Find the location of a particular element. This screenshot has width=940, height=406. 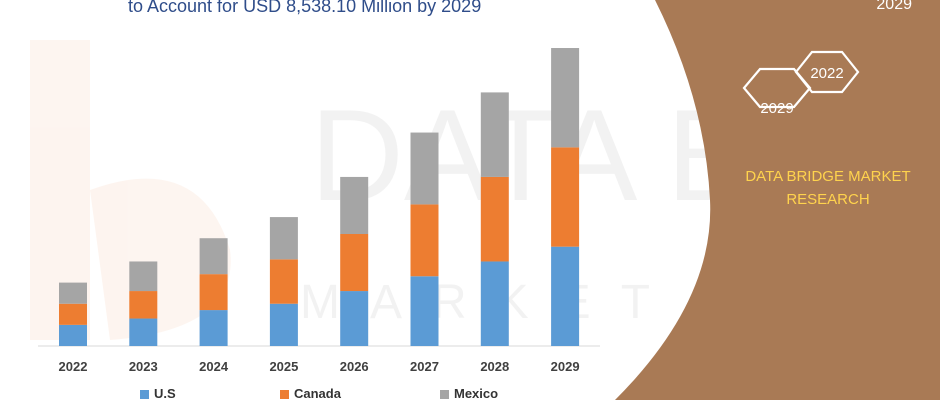

bar-mexico-2027 is located at coordinates (424, 168).